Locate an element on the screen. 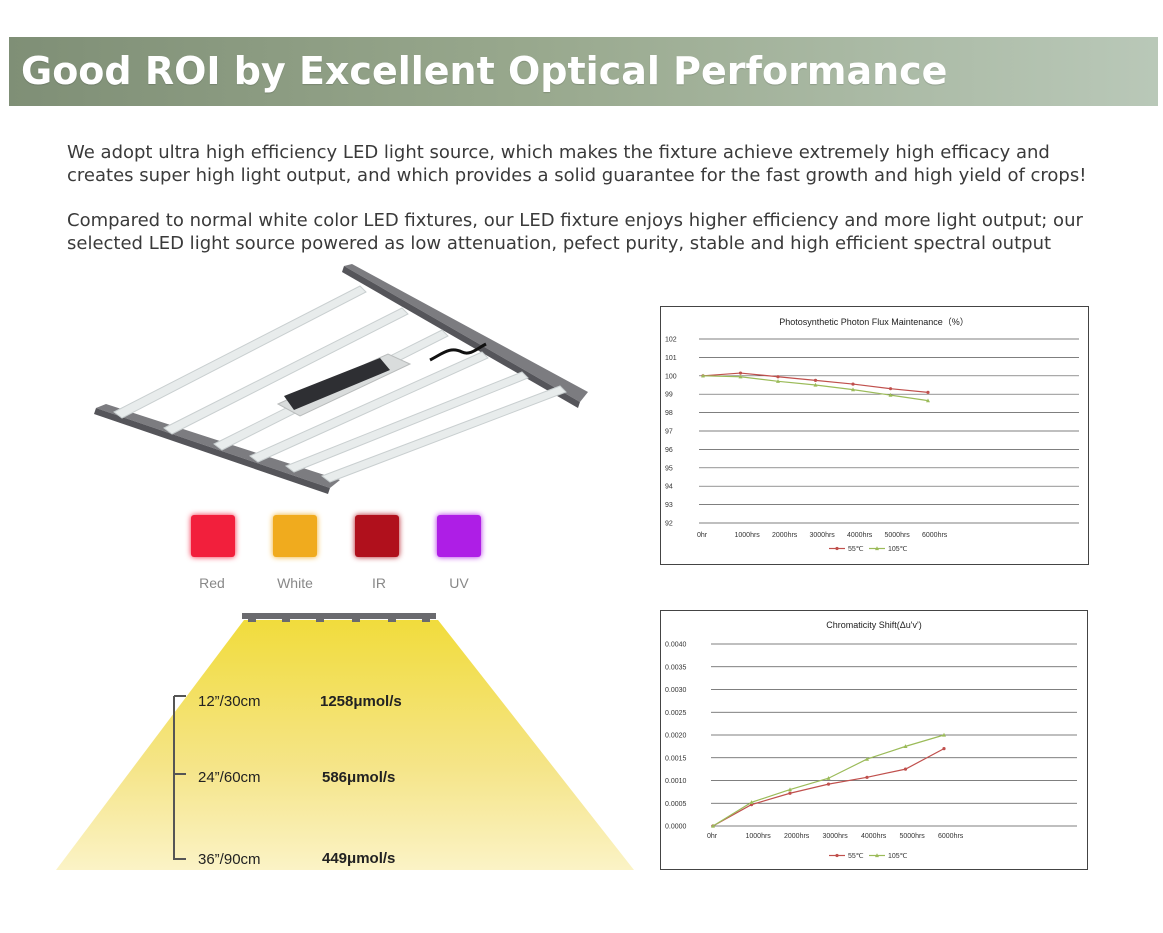 The image size is (1163, 933). light-beam-diagram is located at coordinates (345, 741).